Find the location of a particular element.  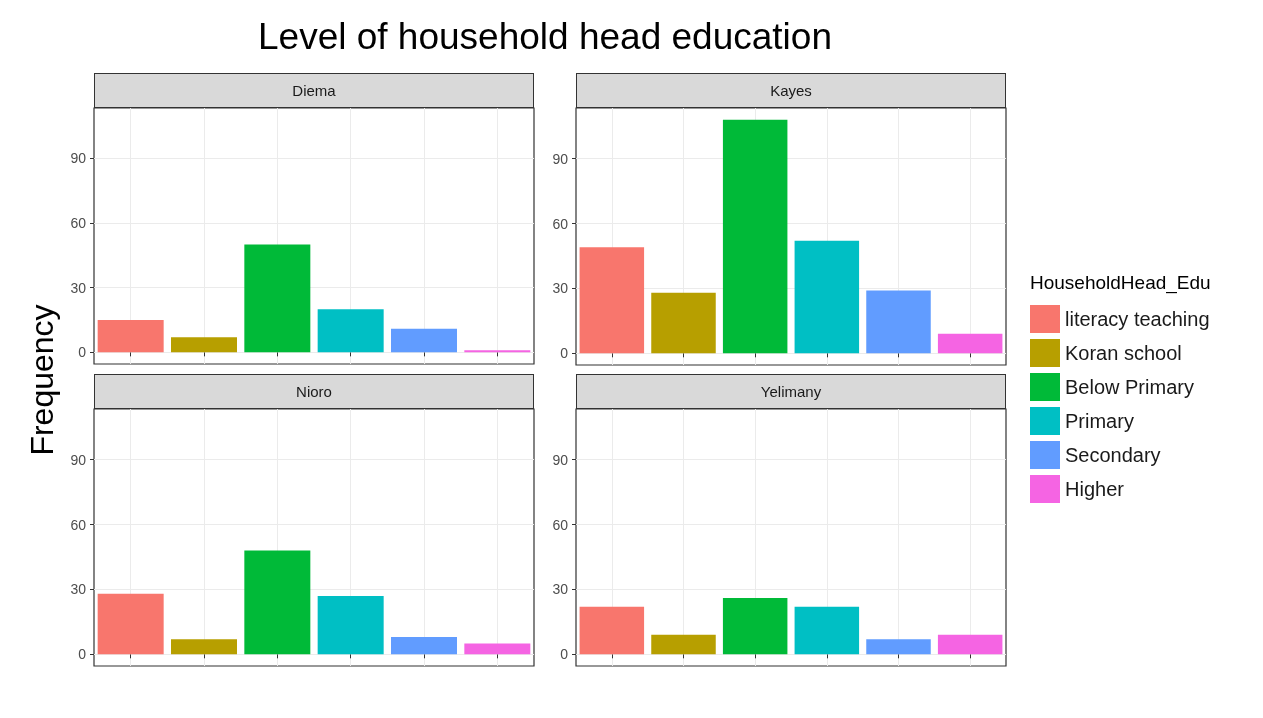

chart-title: Level of household head education is located at coordinates (545, 37).